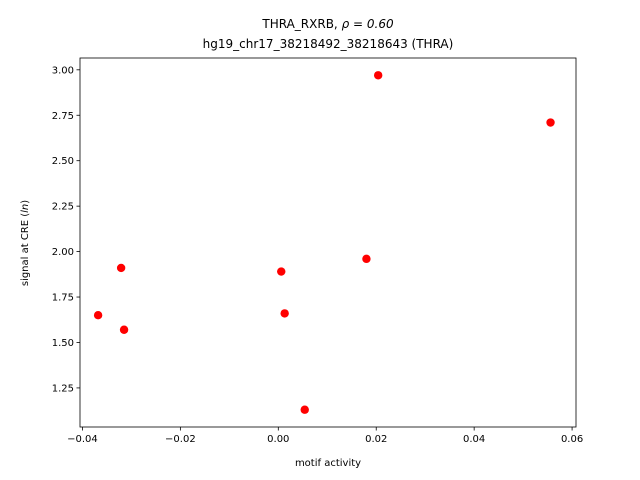 The image size is (640, 480). Describe the element at coordinates (325, 436) in the screenshot. I see `x-axis: −0.04 −0.02 0.00 0.02 0.04 0.06` at that location.